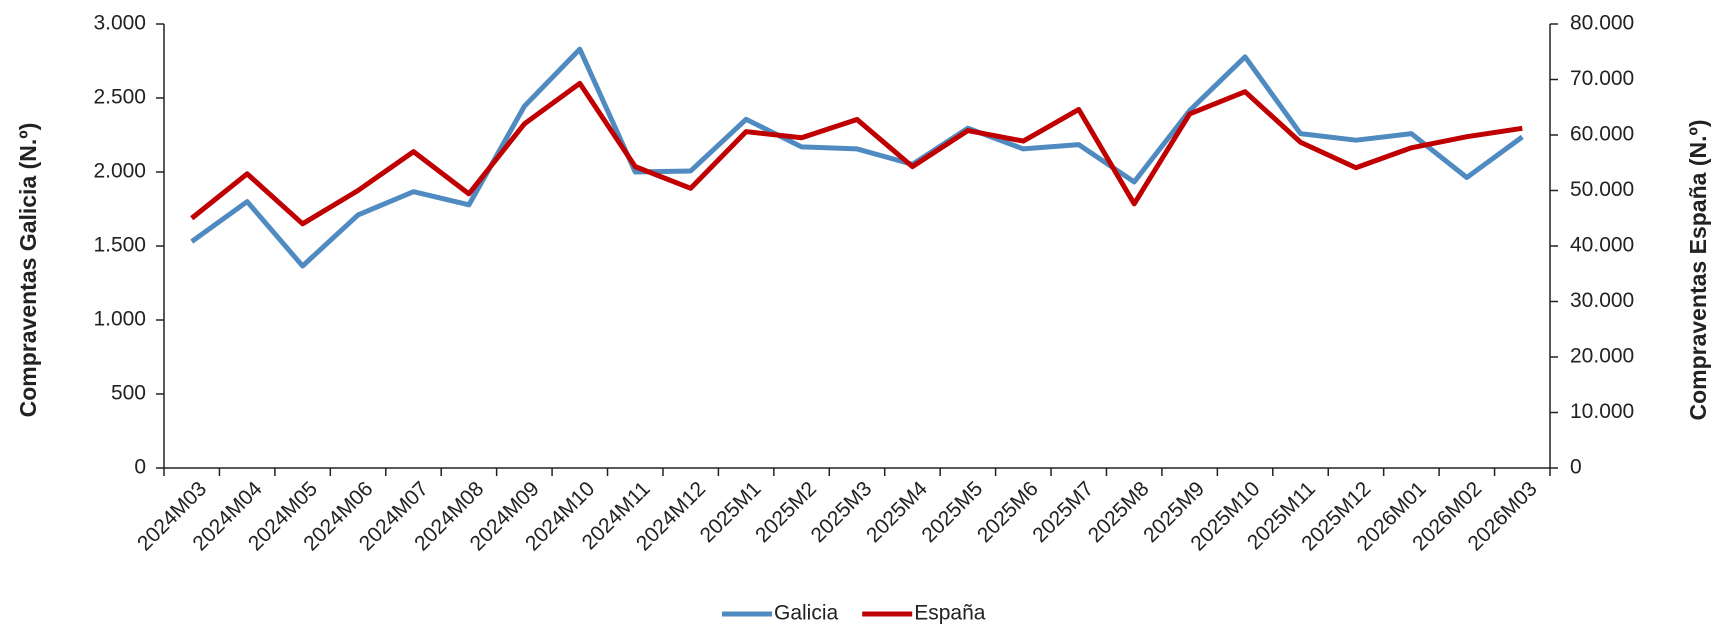 The image size is (1717, 627). What do you see at coordinates (1063, 512) in the screenshot?
I see `x-tick-label: 2025M7` at bounding box center [1063, 512].